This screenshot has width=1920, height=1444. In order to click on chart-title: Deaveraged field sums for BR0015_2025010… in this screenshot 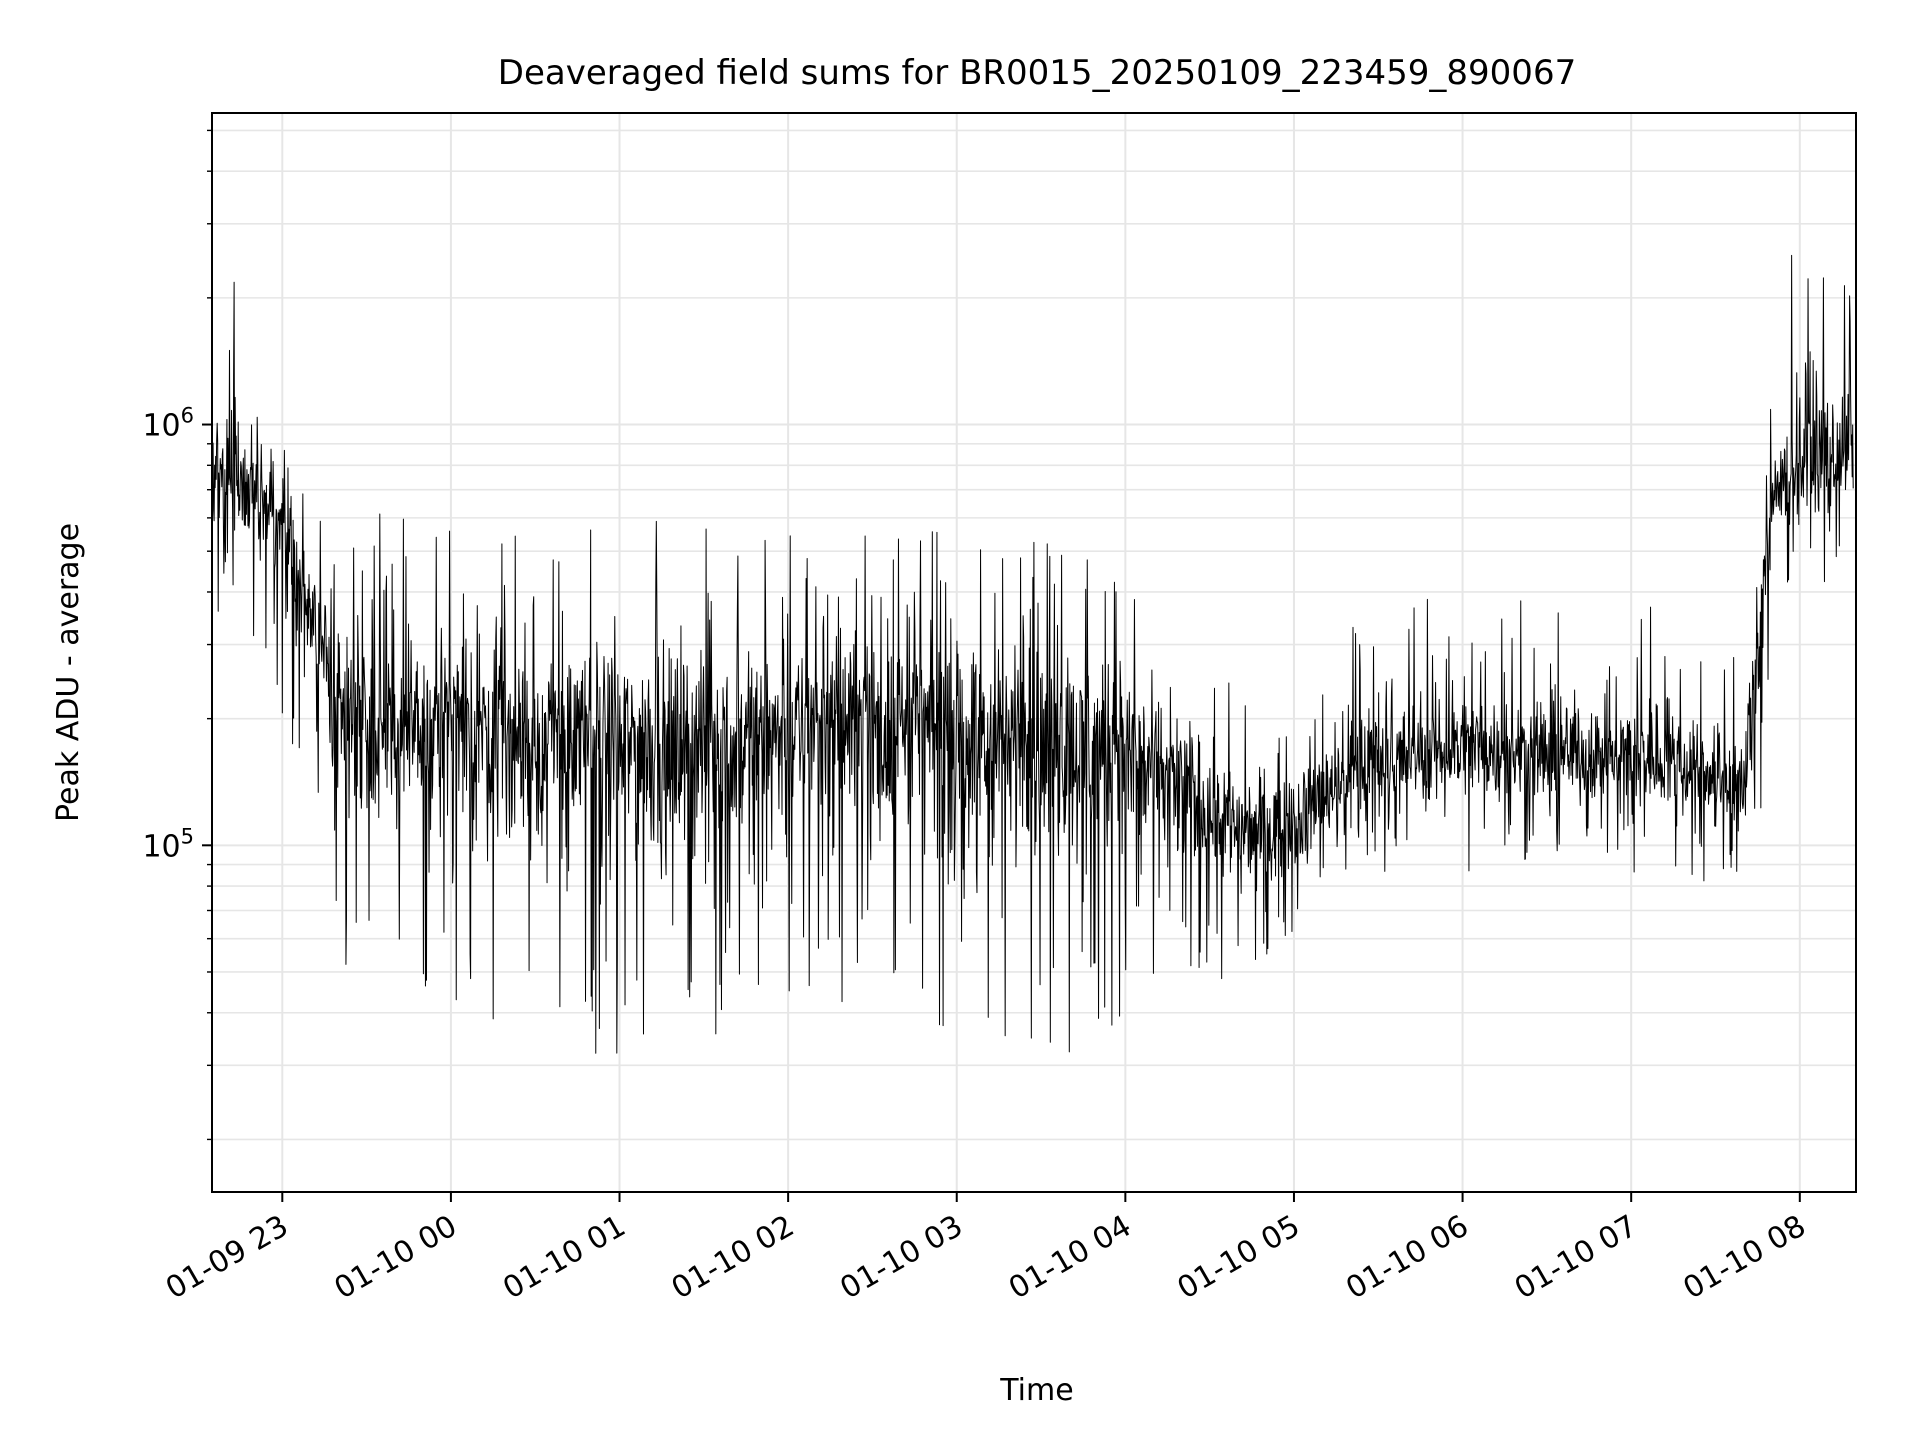, I will do `click(1037, 73)`.